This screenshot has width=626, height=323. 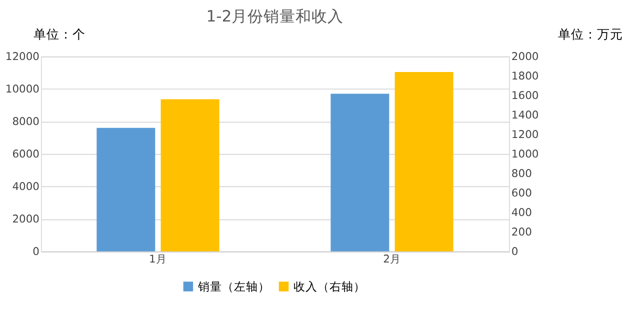 I want to click on y-tick-label: 4000, so click(x=26, y=186).